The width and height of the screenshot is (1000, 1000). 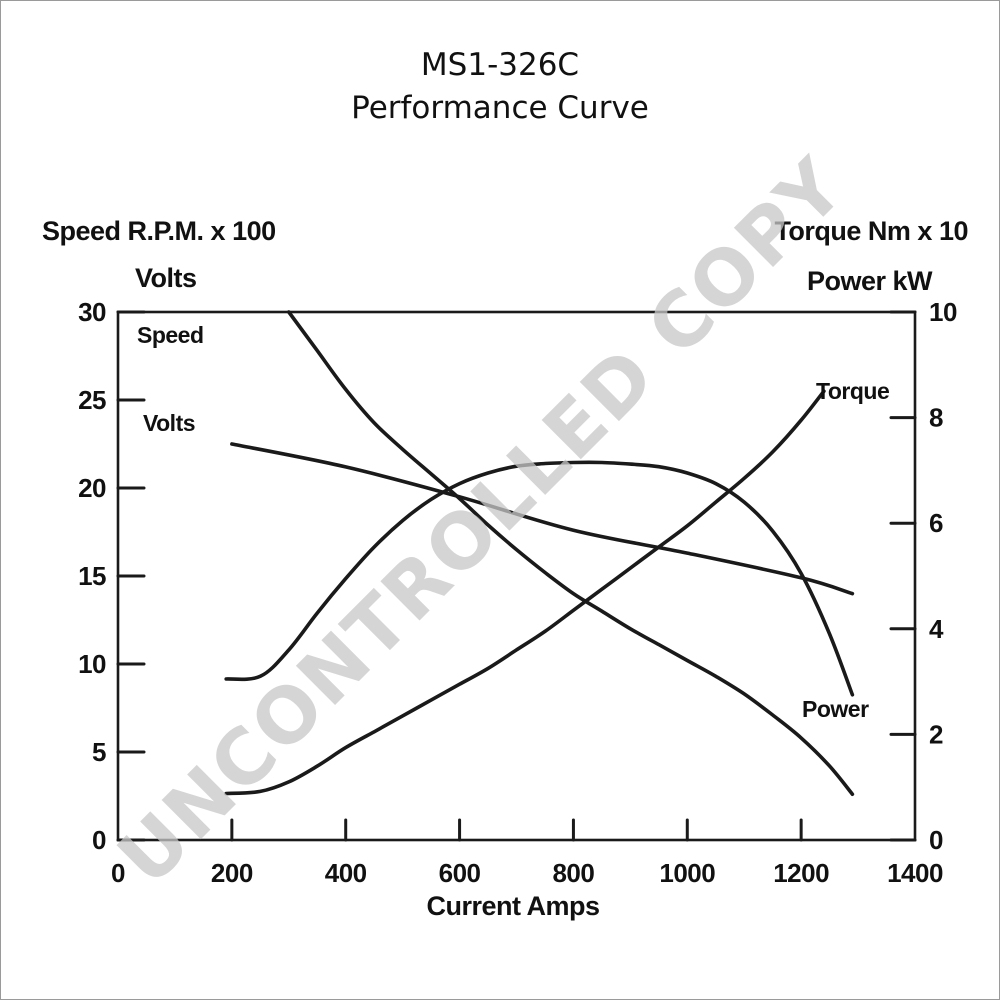 What do you see at coordinates (512, 906) in the screenshot?
I see `x-axis-label: Current Amps` at bounding box center [512, 906].